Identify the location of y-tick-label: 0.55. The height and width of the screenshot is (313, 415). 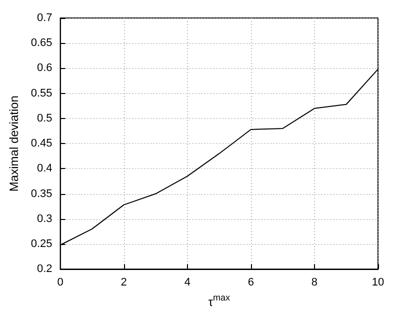
(41, 93).